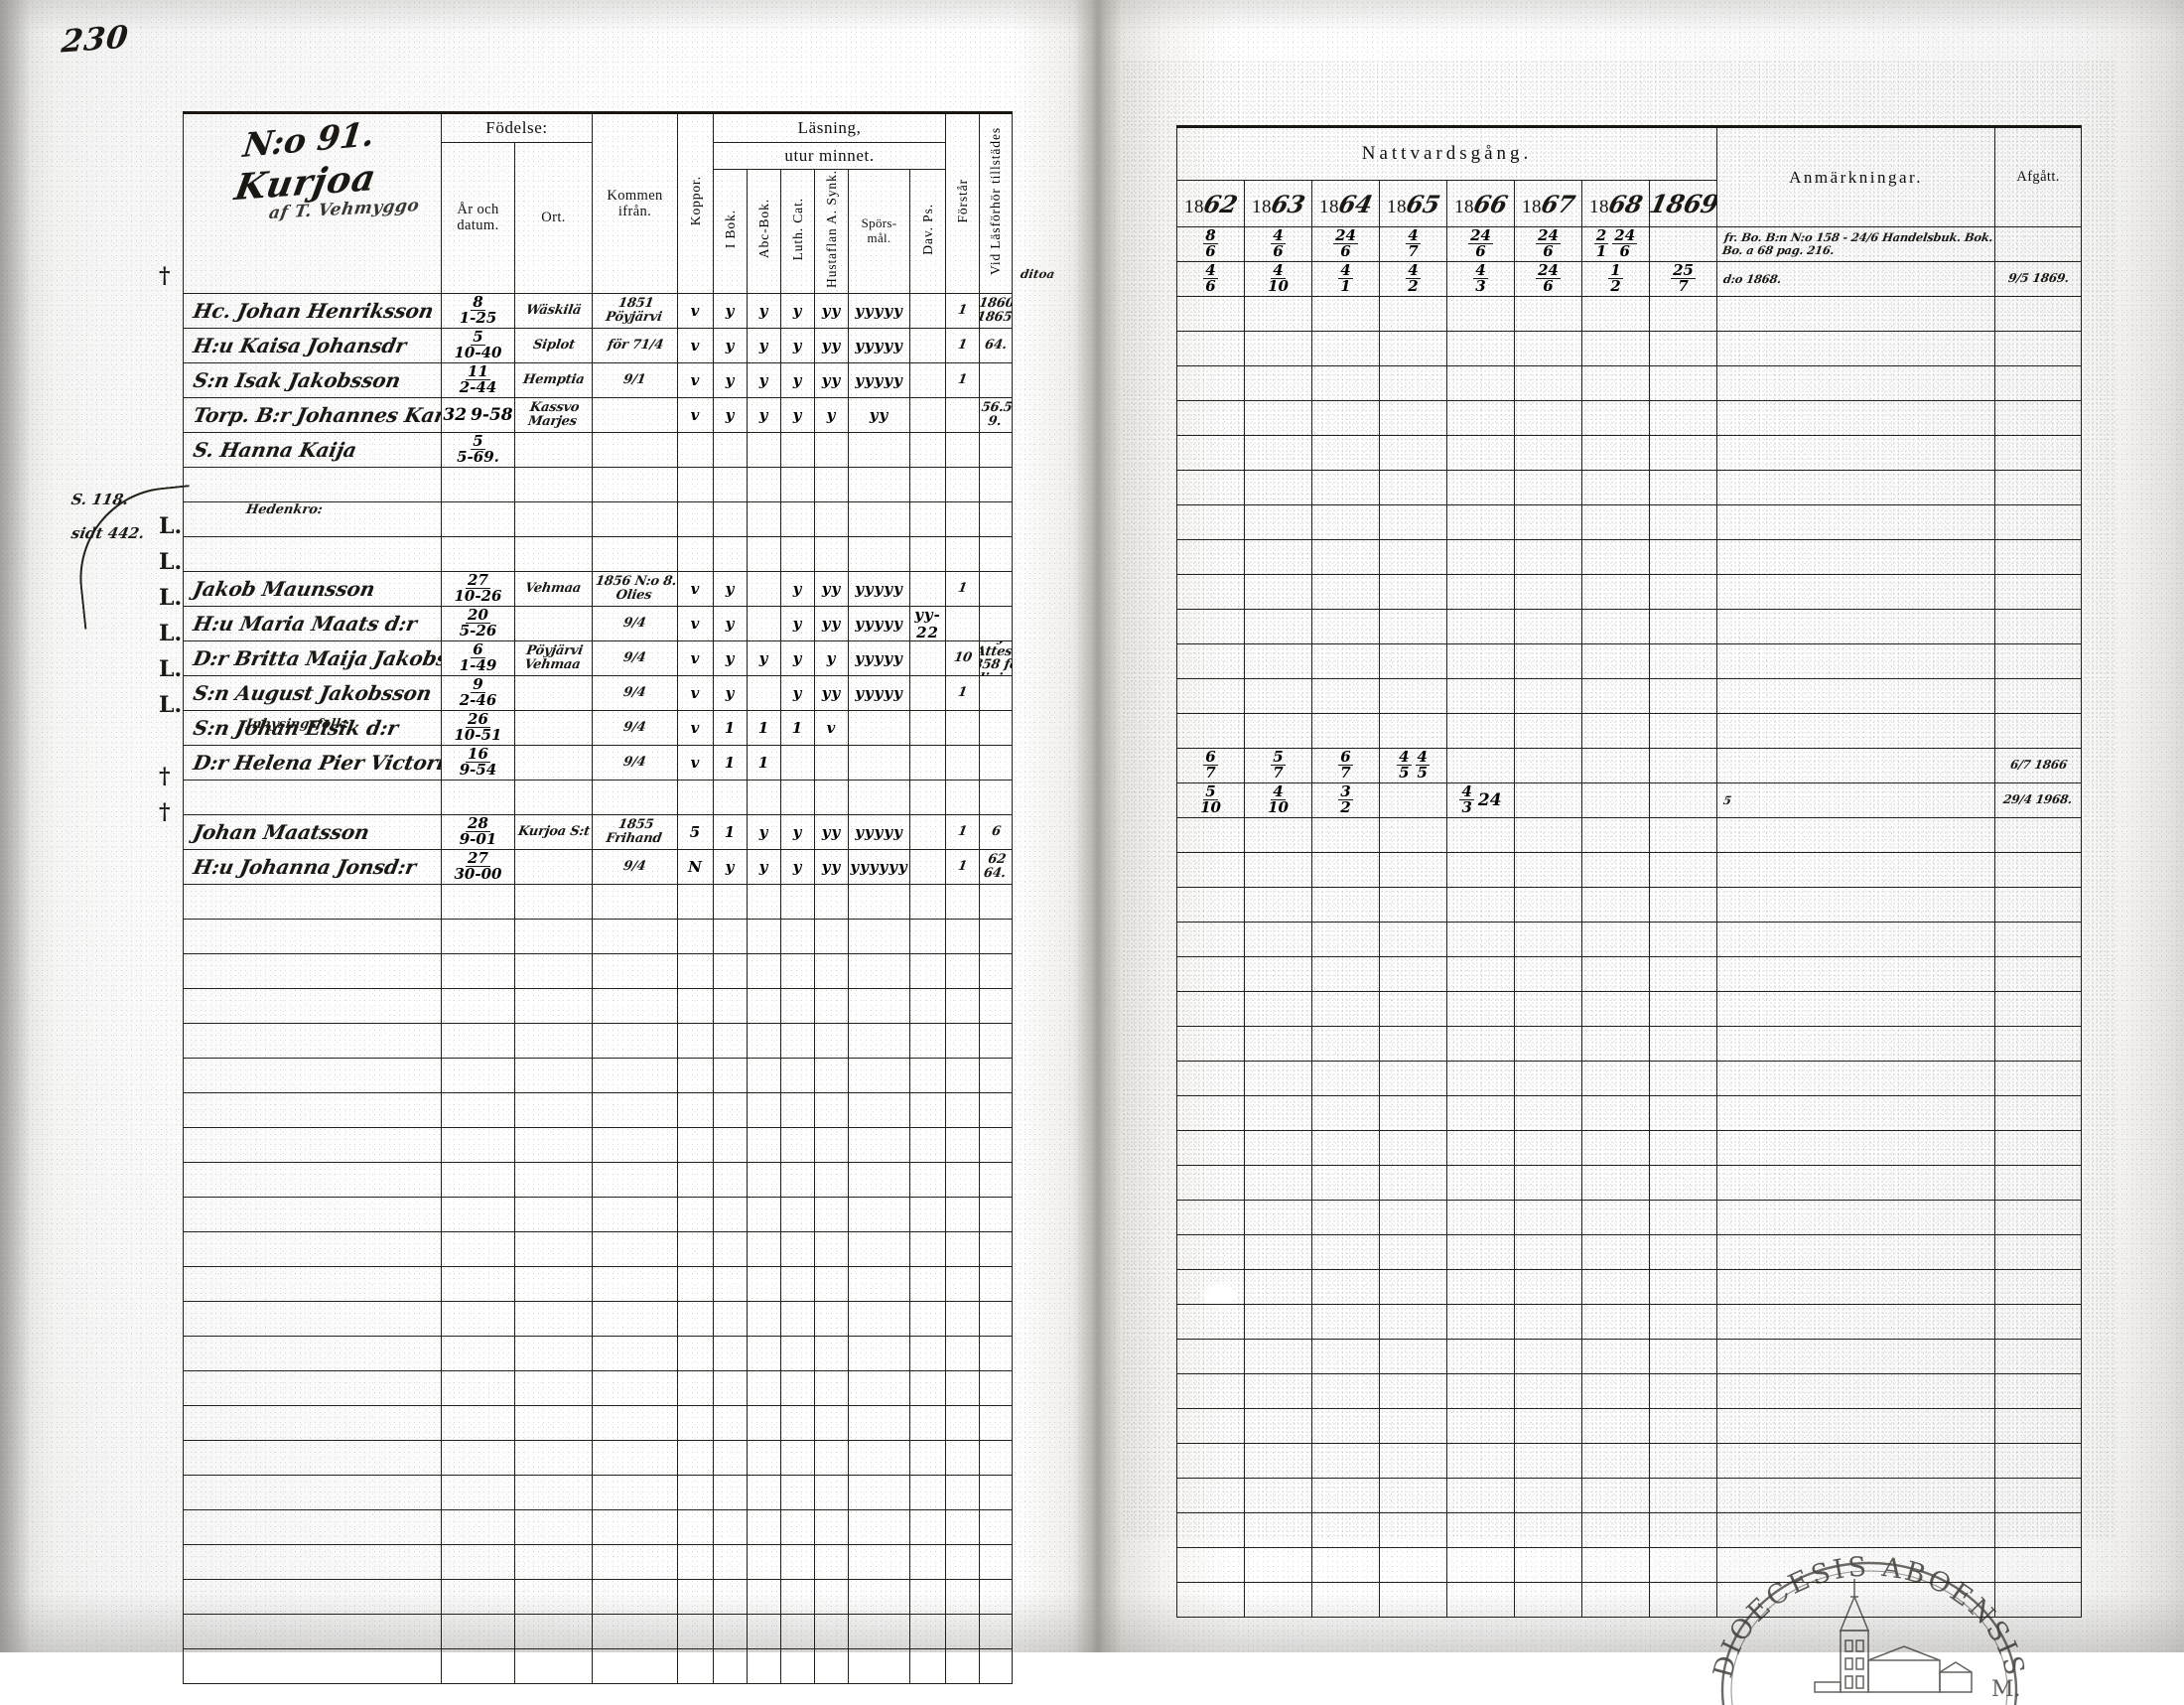  I want to click on table-row: 4 6 4 10 4 1 4 2 4 3 24 6 1 2 25 7 d:o 1868. 9/5 1869., so click(1629, 279).